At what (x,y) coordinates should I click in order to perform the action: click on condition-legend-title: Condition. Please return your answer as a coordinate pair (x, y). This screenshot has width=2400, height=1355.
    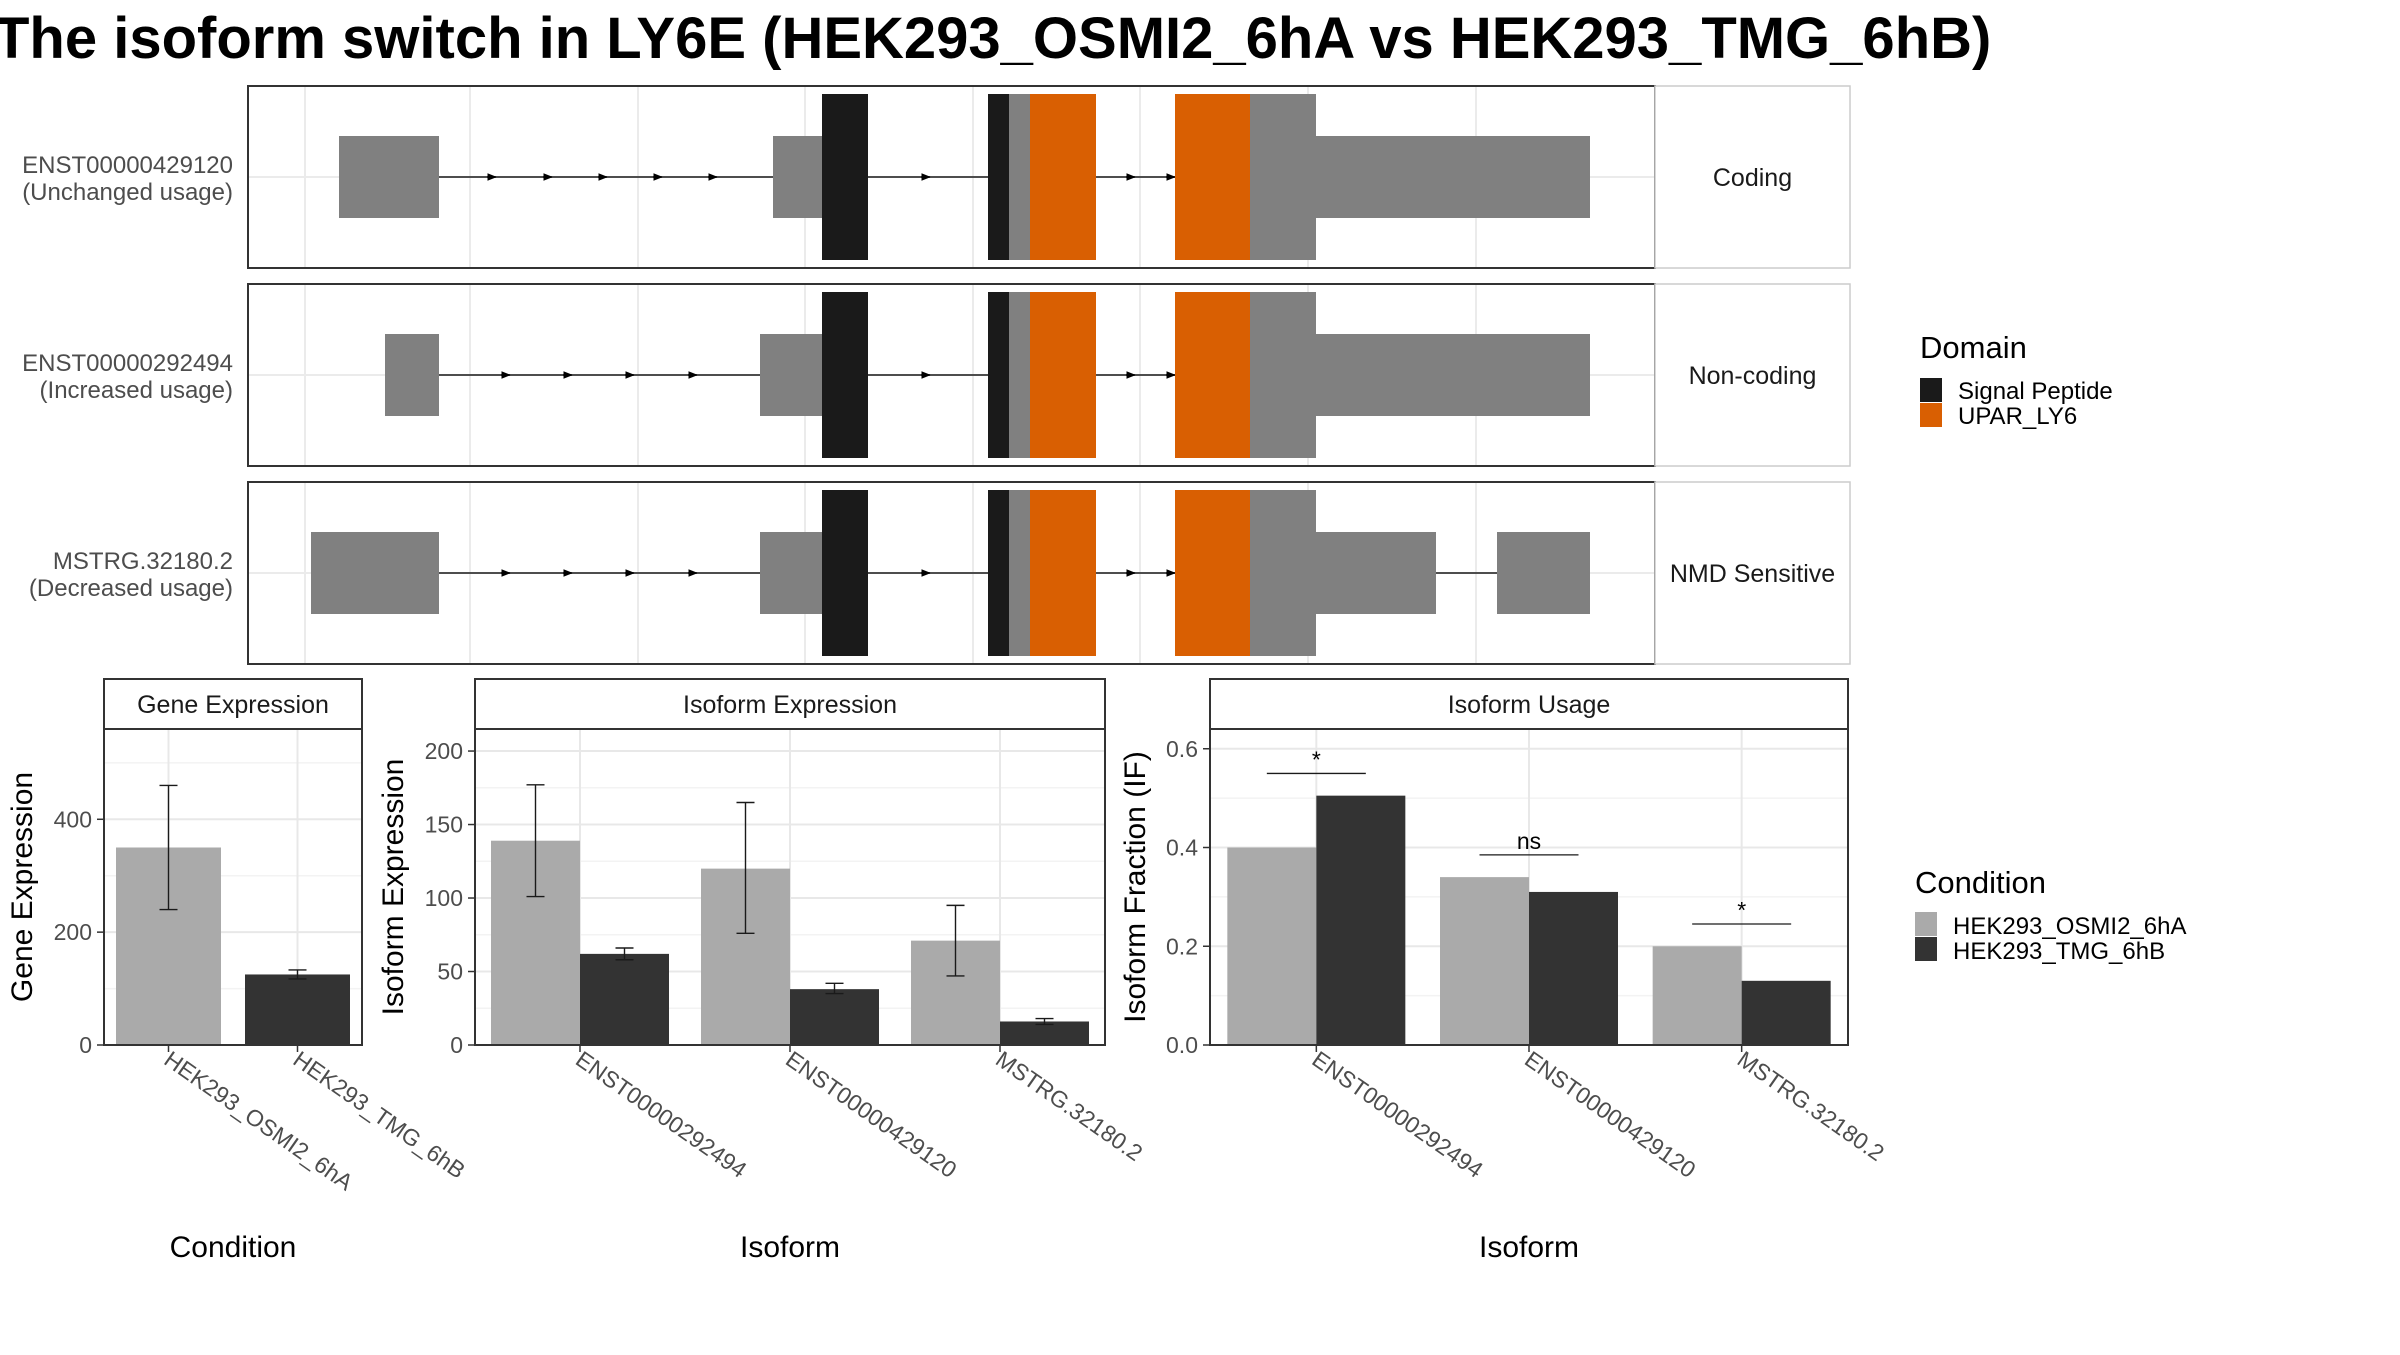
    Looking at the image, I should click on (1980, 882).